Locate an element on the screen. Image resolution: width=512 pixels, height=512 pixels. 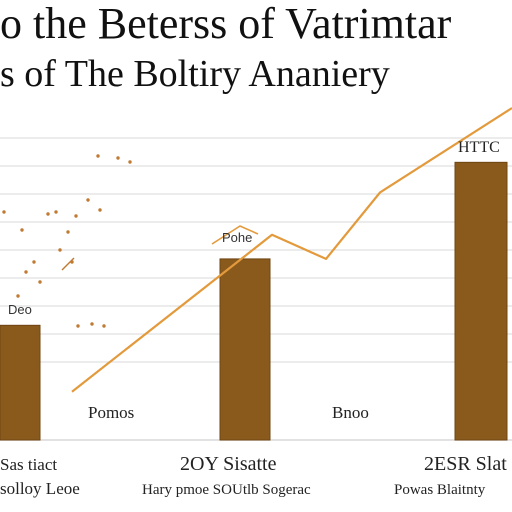
chart-title-line-1: o the Beterss of Vatrimtar is located at coordinates (226, 24).